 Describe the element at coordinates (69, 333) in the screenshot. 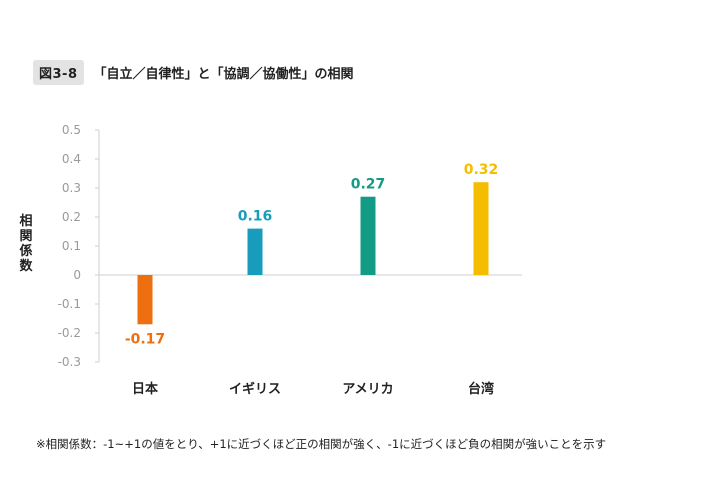

I see `y-tick-label: -0.2` at that location.